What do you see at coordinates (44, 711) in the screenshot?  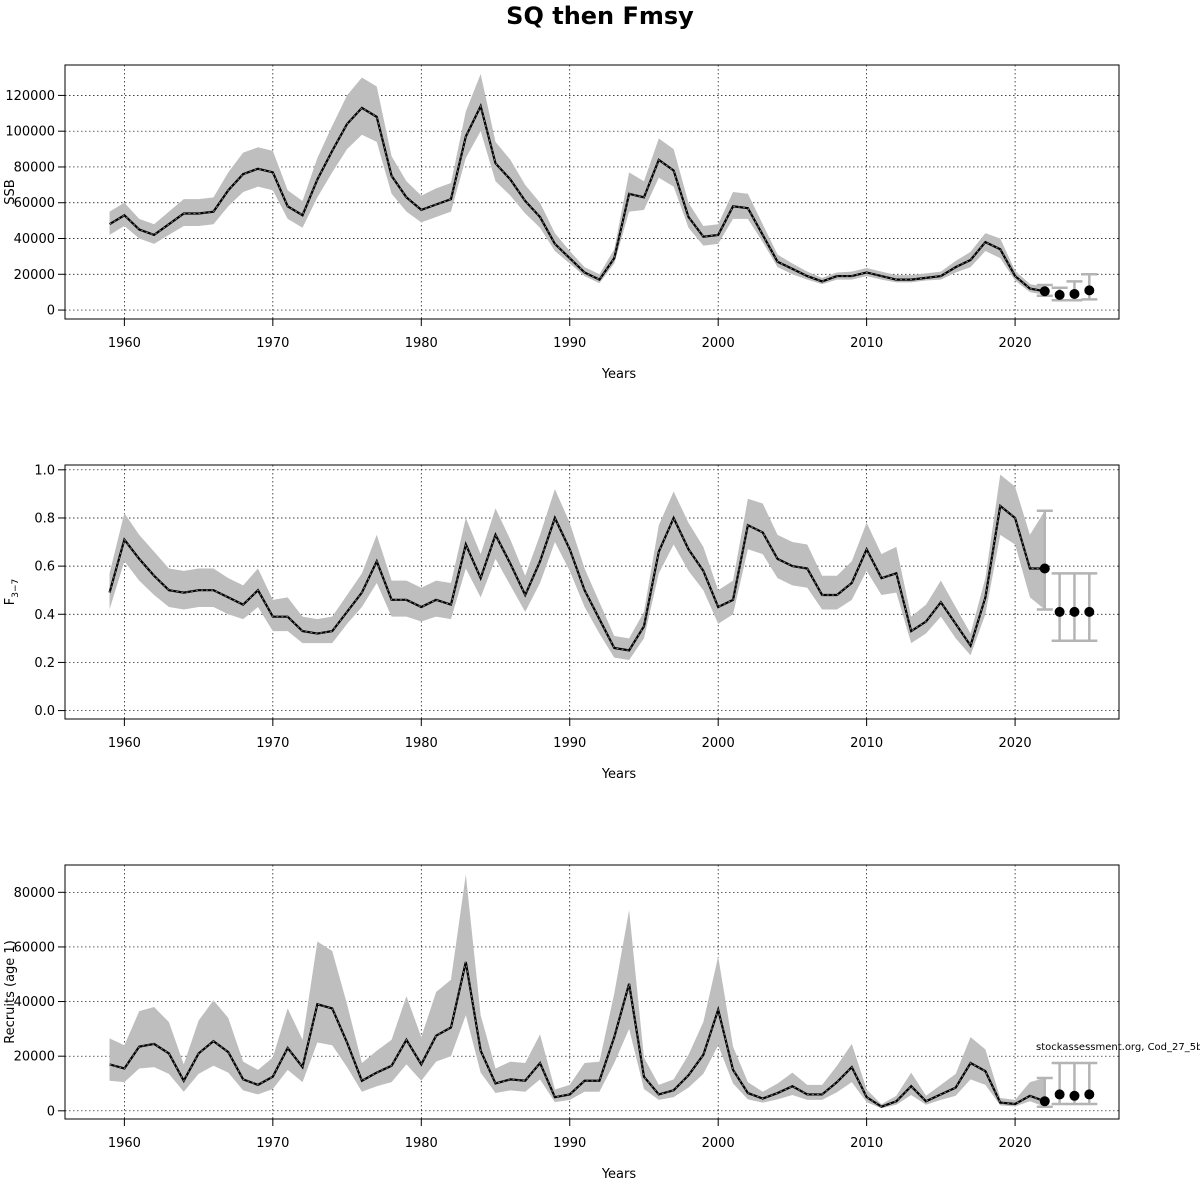 I see `y-tick-label: 0.0` at bounding box center [44, 711].